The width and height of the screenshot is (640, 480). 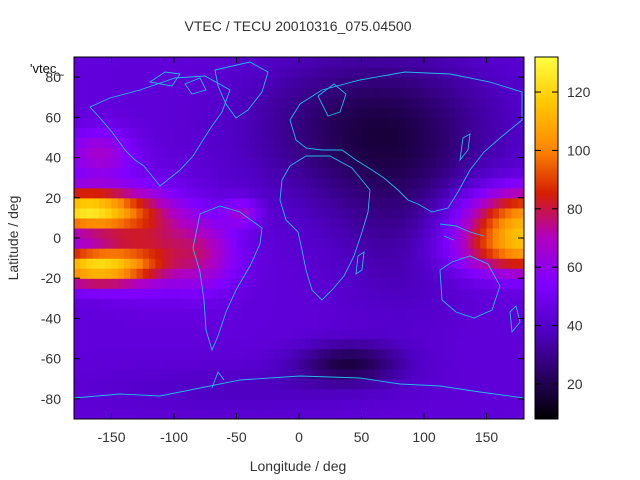 What do you see at coordinates (575, 384) in the screenshot?
I see `colorbar-tick-label: 20` at bounding box center [575, 384].